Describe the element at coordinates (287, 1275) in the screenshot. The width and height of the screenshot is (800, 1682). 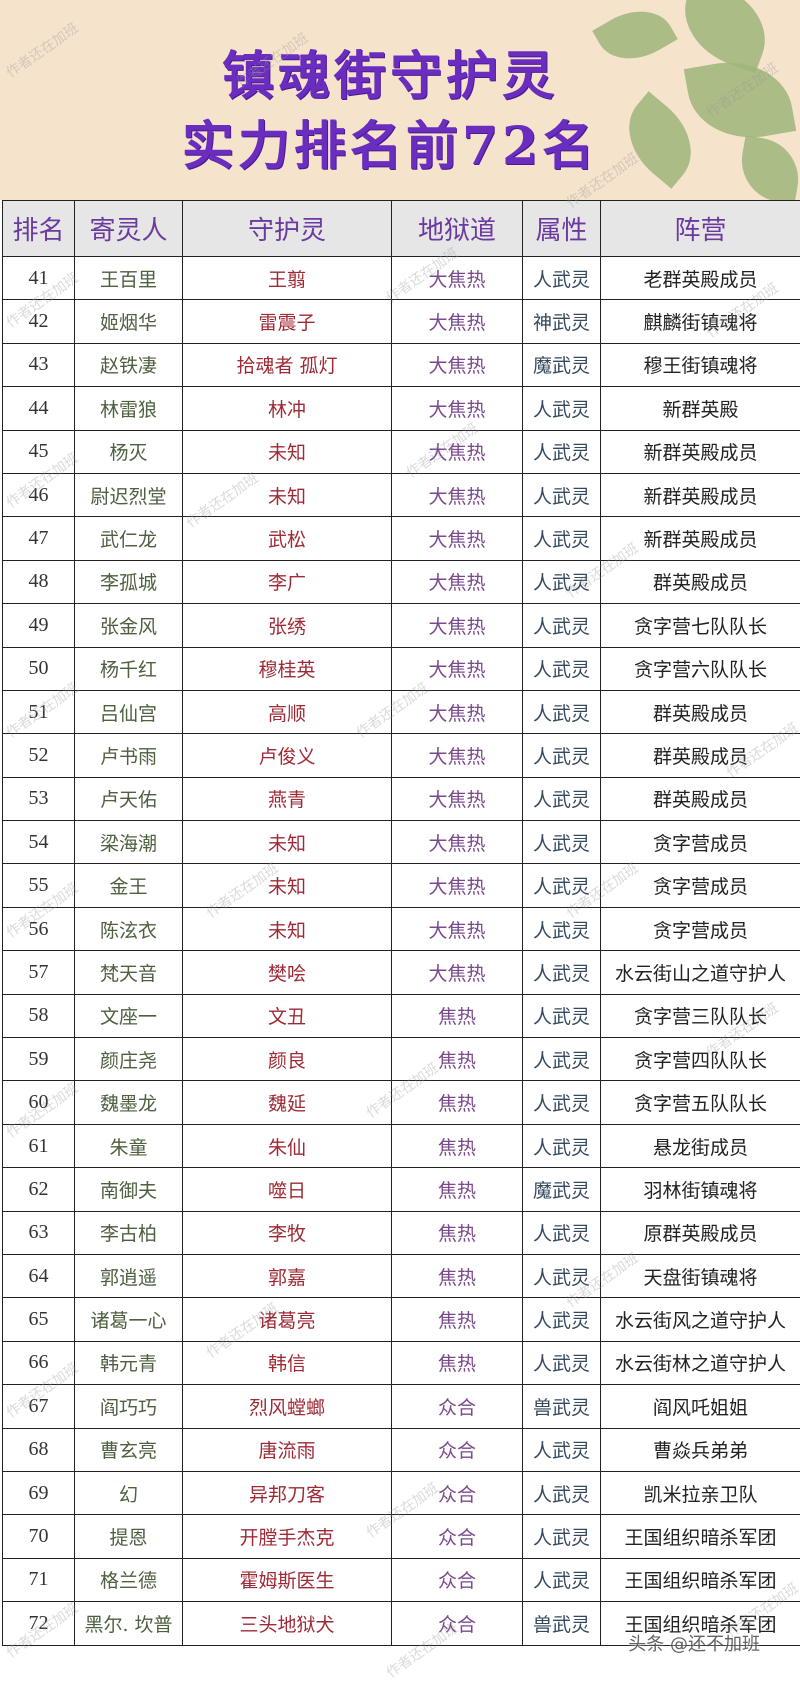
I see `guardian-cell: 郭嘉` at that location.